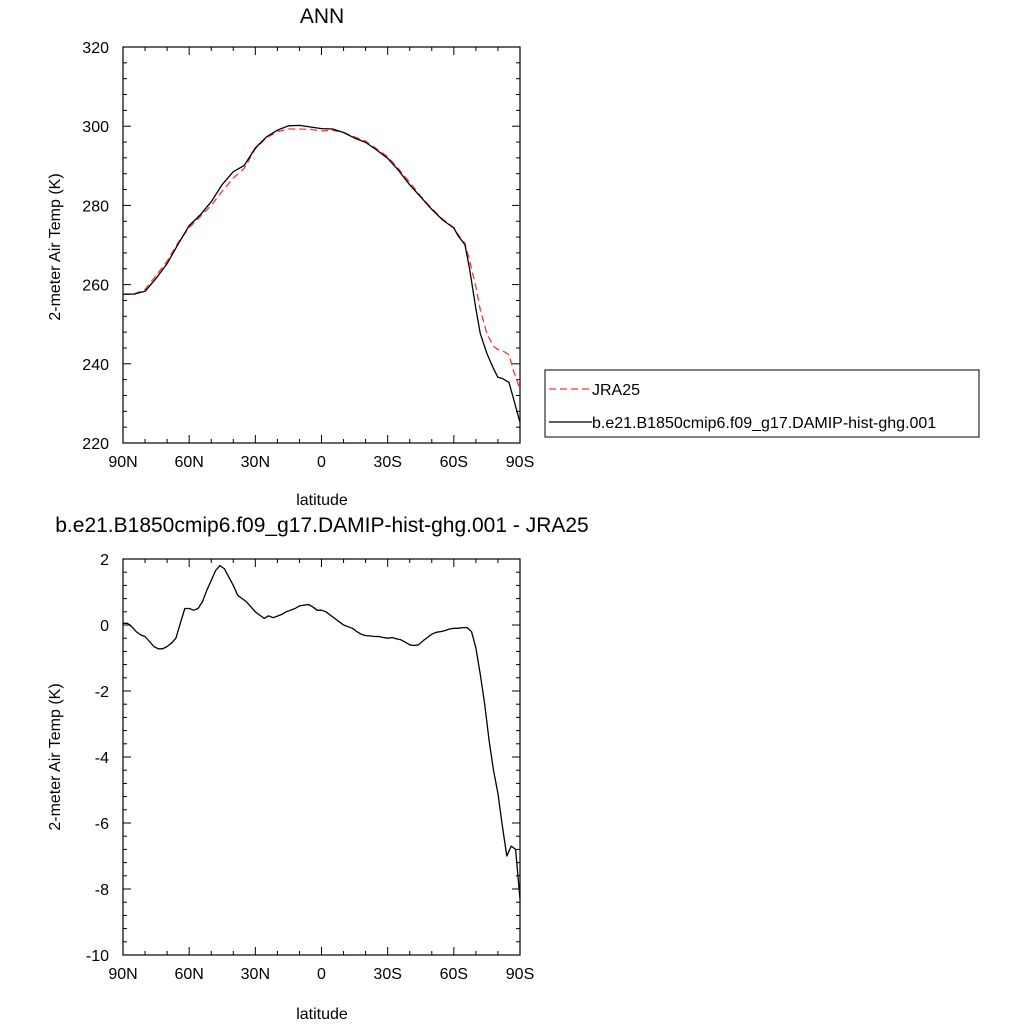 The width and height of the screenshot is (1024, 1029). I want to click on y-tick-label: 320, so click(95, 48).